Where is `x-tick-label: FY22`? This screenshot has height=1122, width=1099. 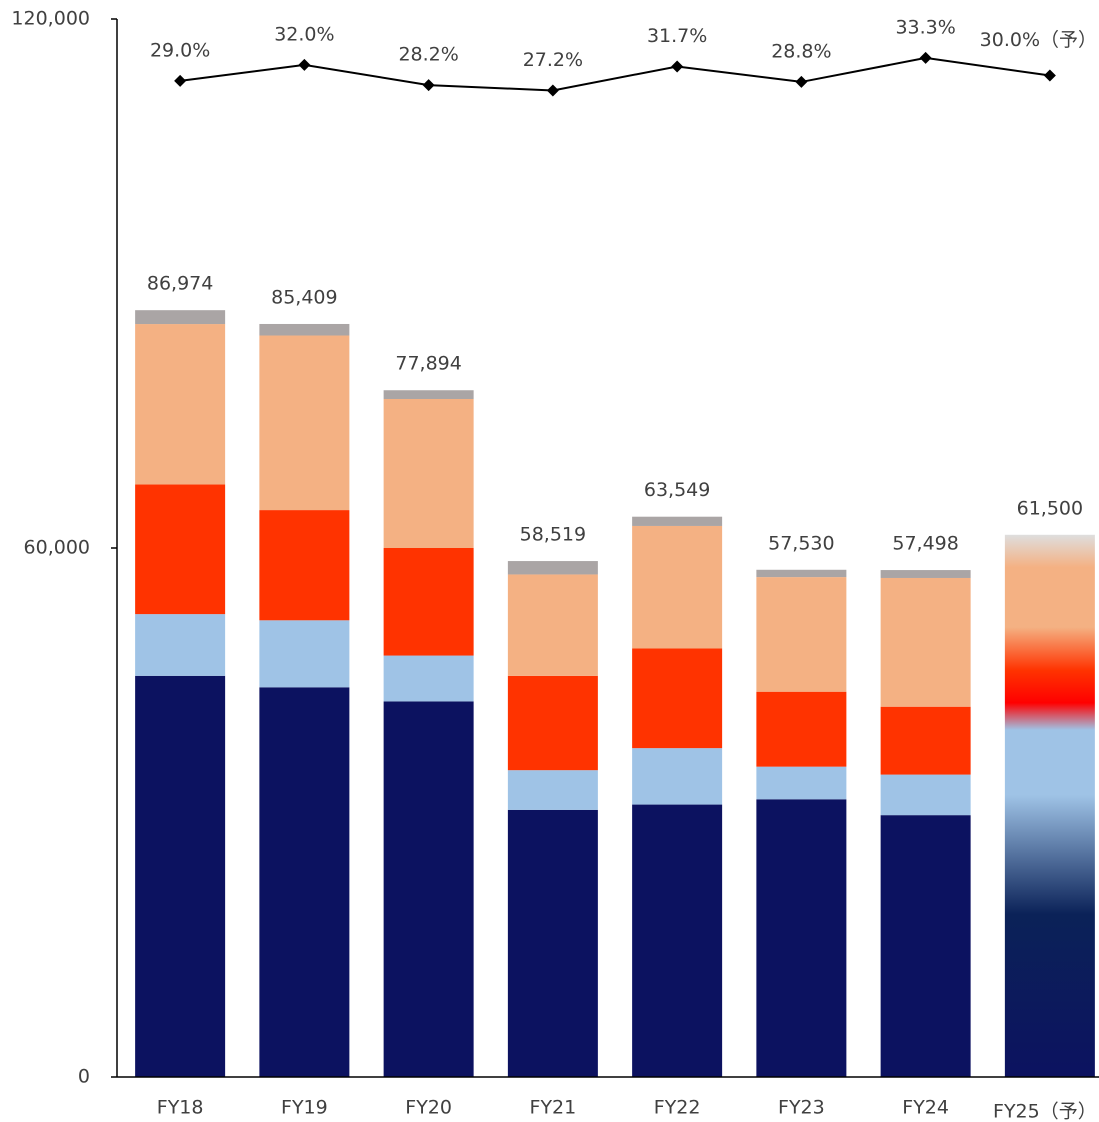 x-tick-label: FY22 is located at coordinates (677, 1108).